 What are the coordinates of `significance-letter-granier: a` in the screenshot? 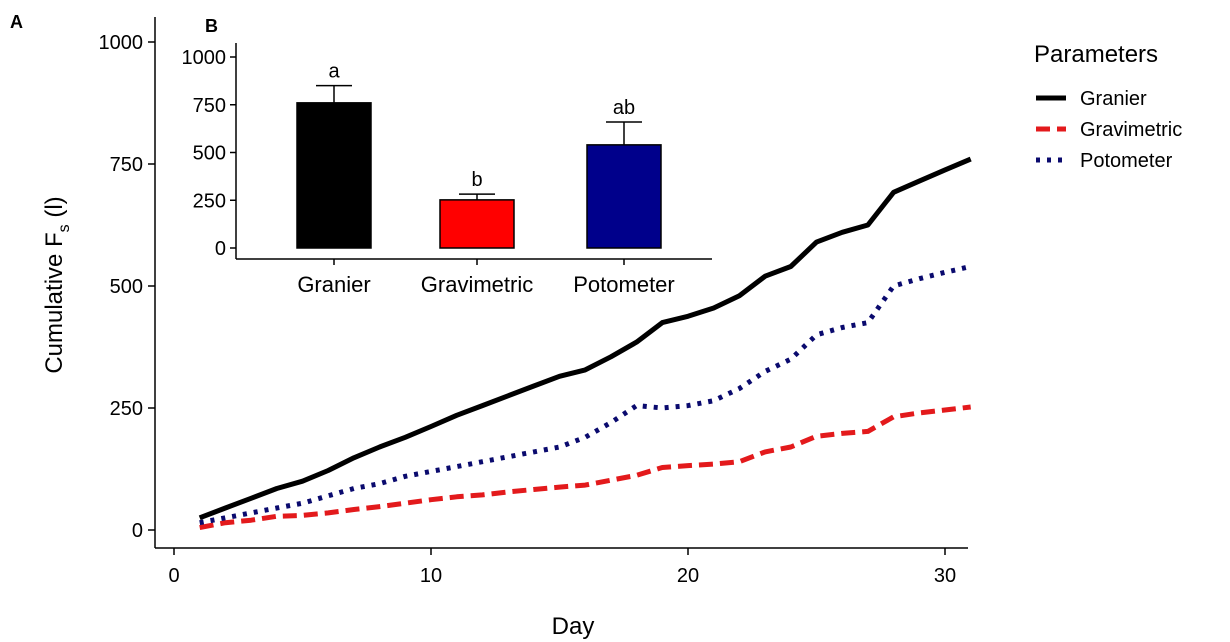 It's located at (334, 72).